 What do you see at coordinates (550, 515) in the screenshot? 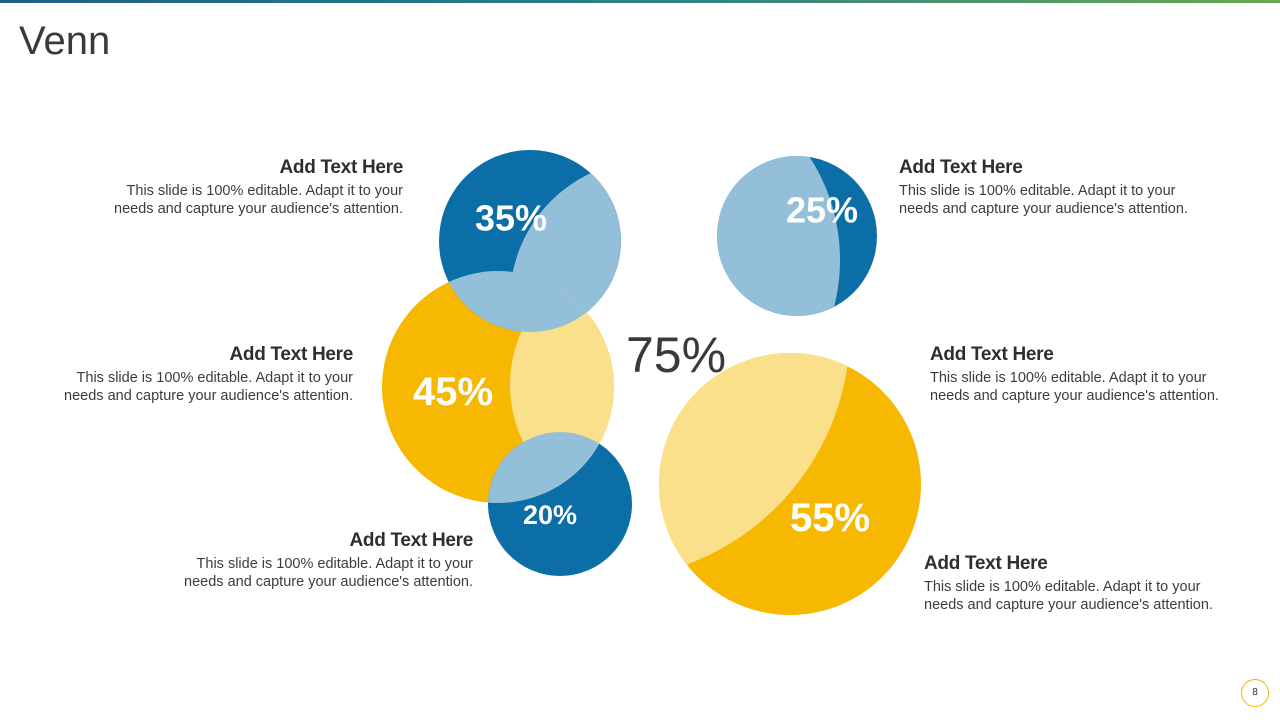
I see `circle-label-20: 20%` at bounding box center [550, 515].